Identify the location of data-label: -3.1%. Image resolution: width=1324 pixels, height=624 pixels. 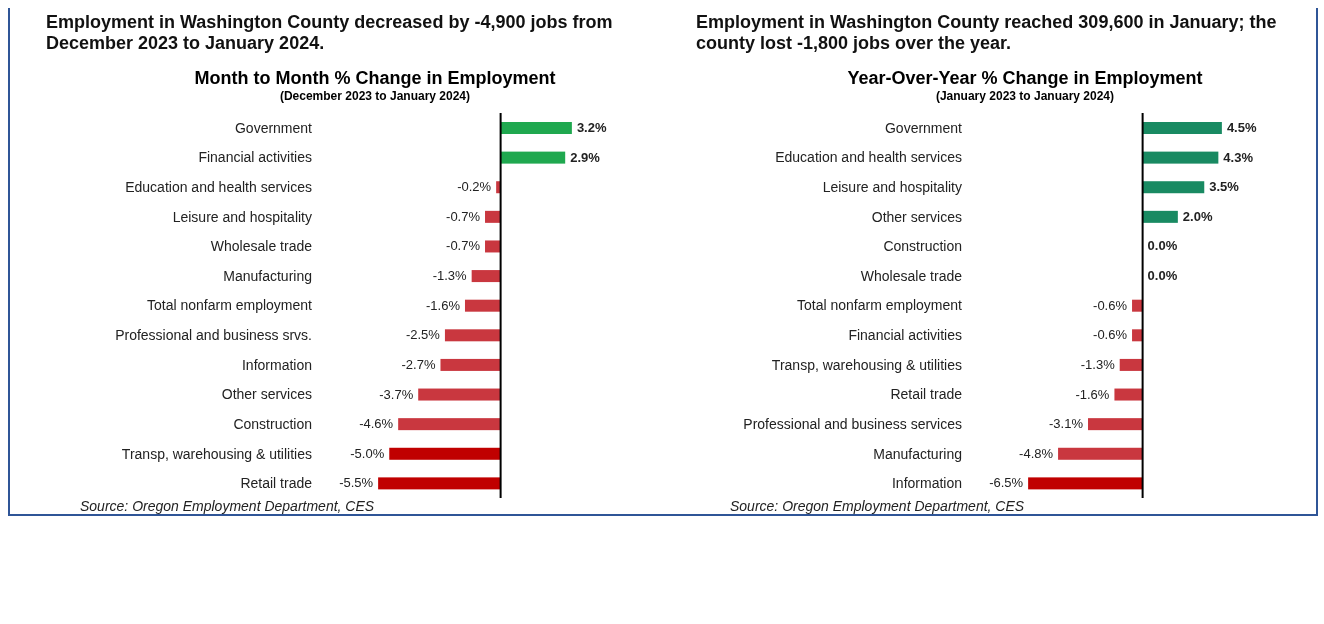
(1066, 424).